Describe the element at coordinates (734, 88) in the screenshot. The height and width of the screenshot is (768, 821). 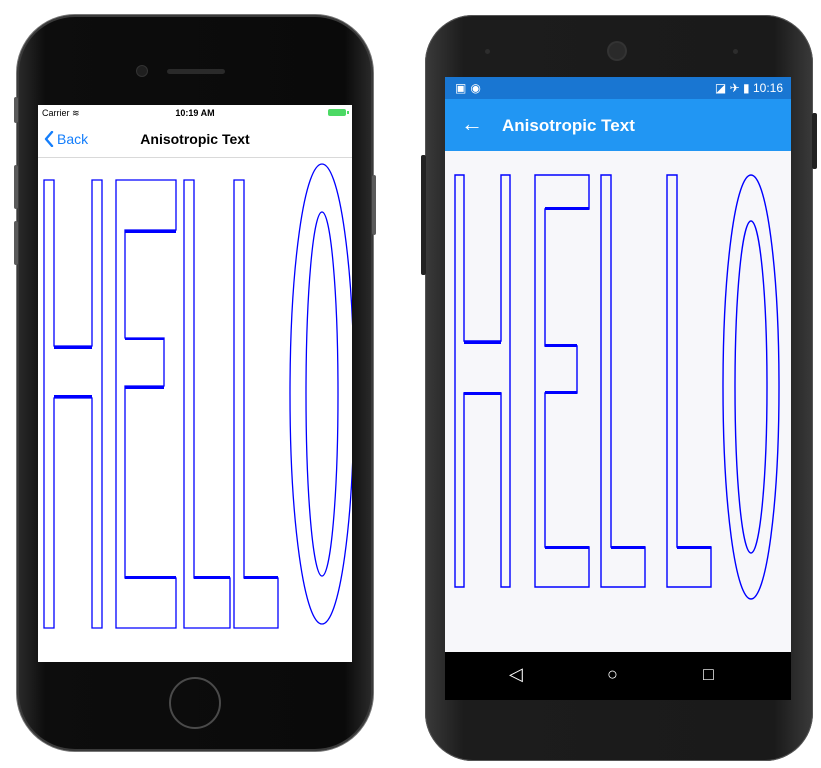
I see `airplane-icon: ✈` at that location.